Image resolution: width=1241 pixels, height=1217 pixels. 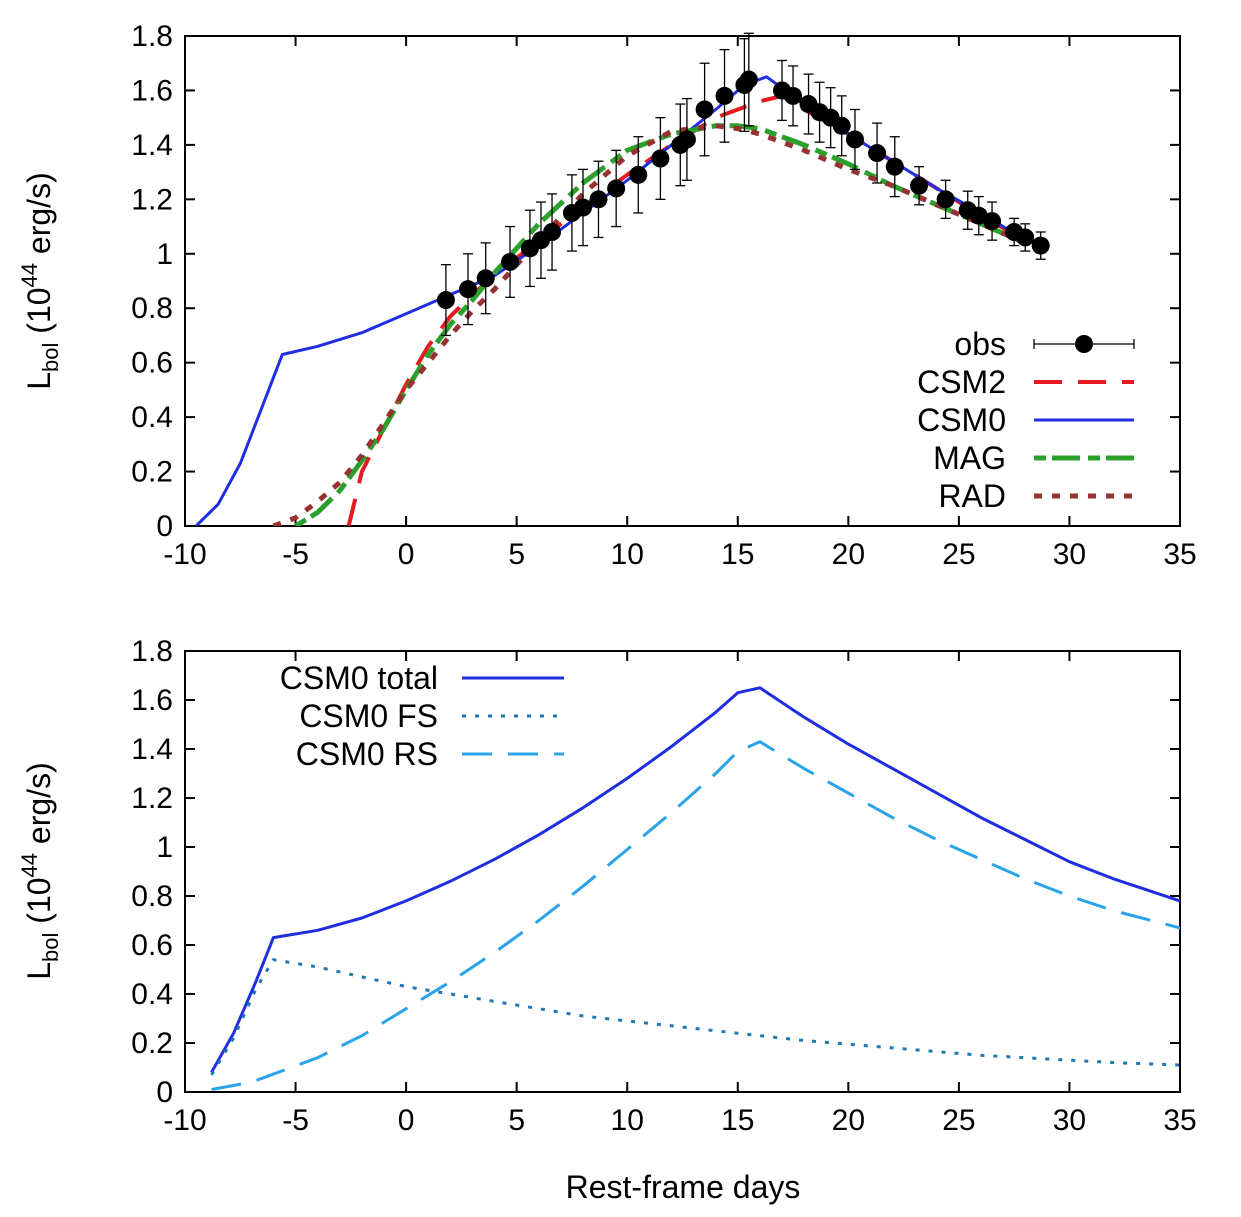 I want to click on bottom-x-axis-label: Rest-frame days, so click(x=683, y=1187).